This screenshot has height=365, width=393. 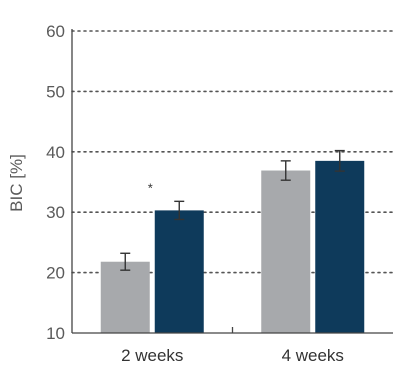 What do you see at coordinates (313, 355) in the screenshot?
I see `x-tick-label: 4 weeks` at bounding box center [313, 355].